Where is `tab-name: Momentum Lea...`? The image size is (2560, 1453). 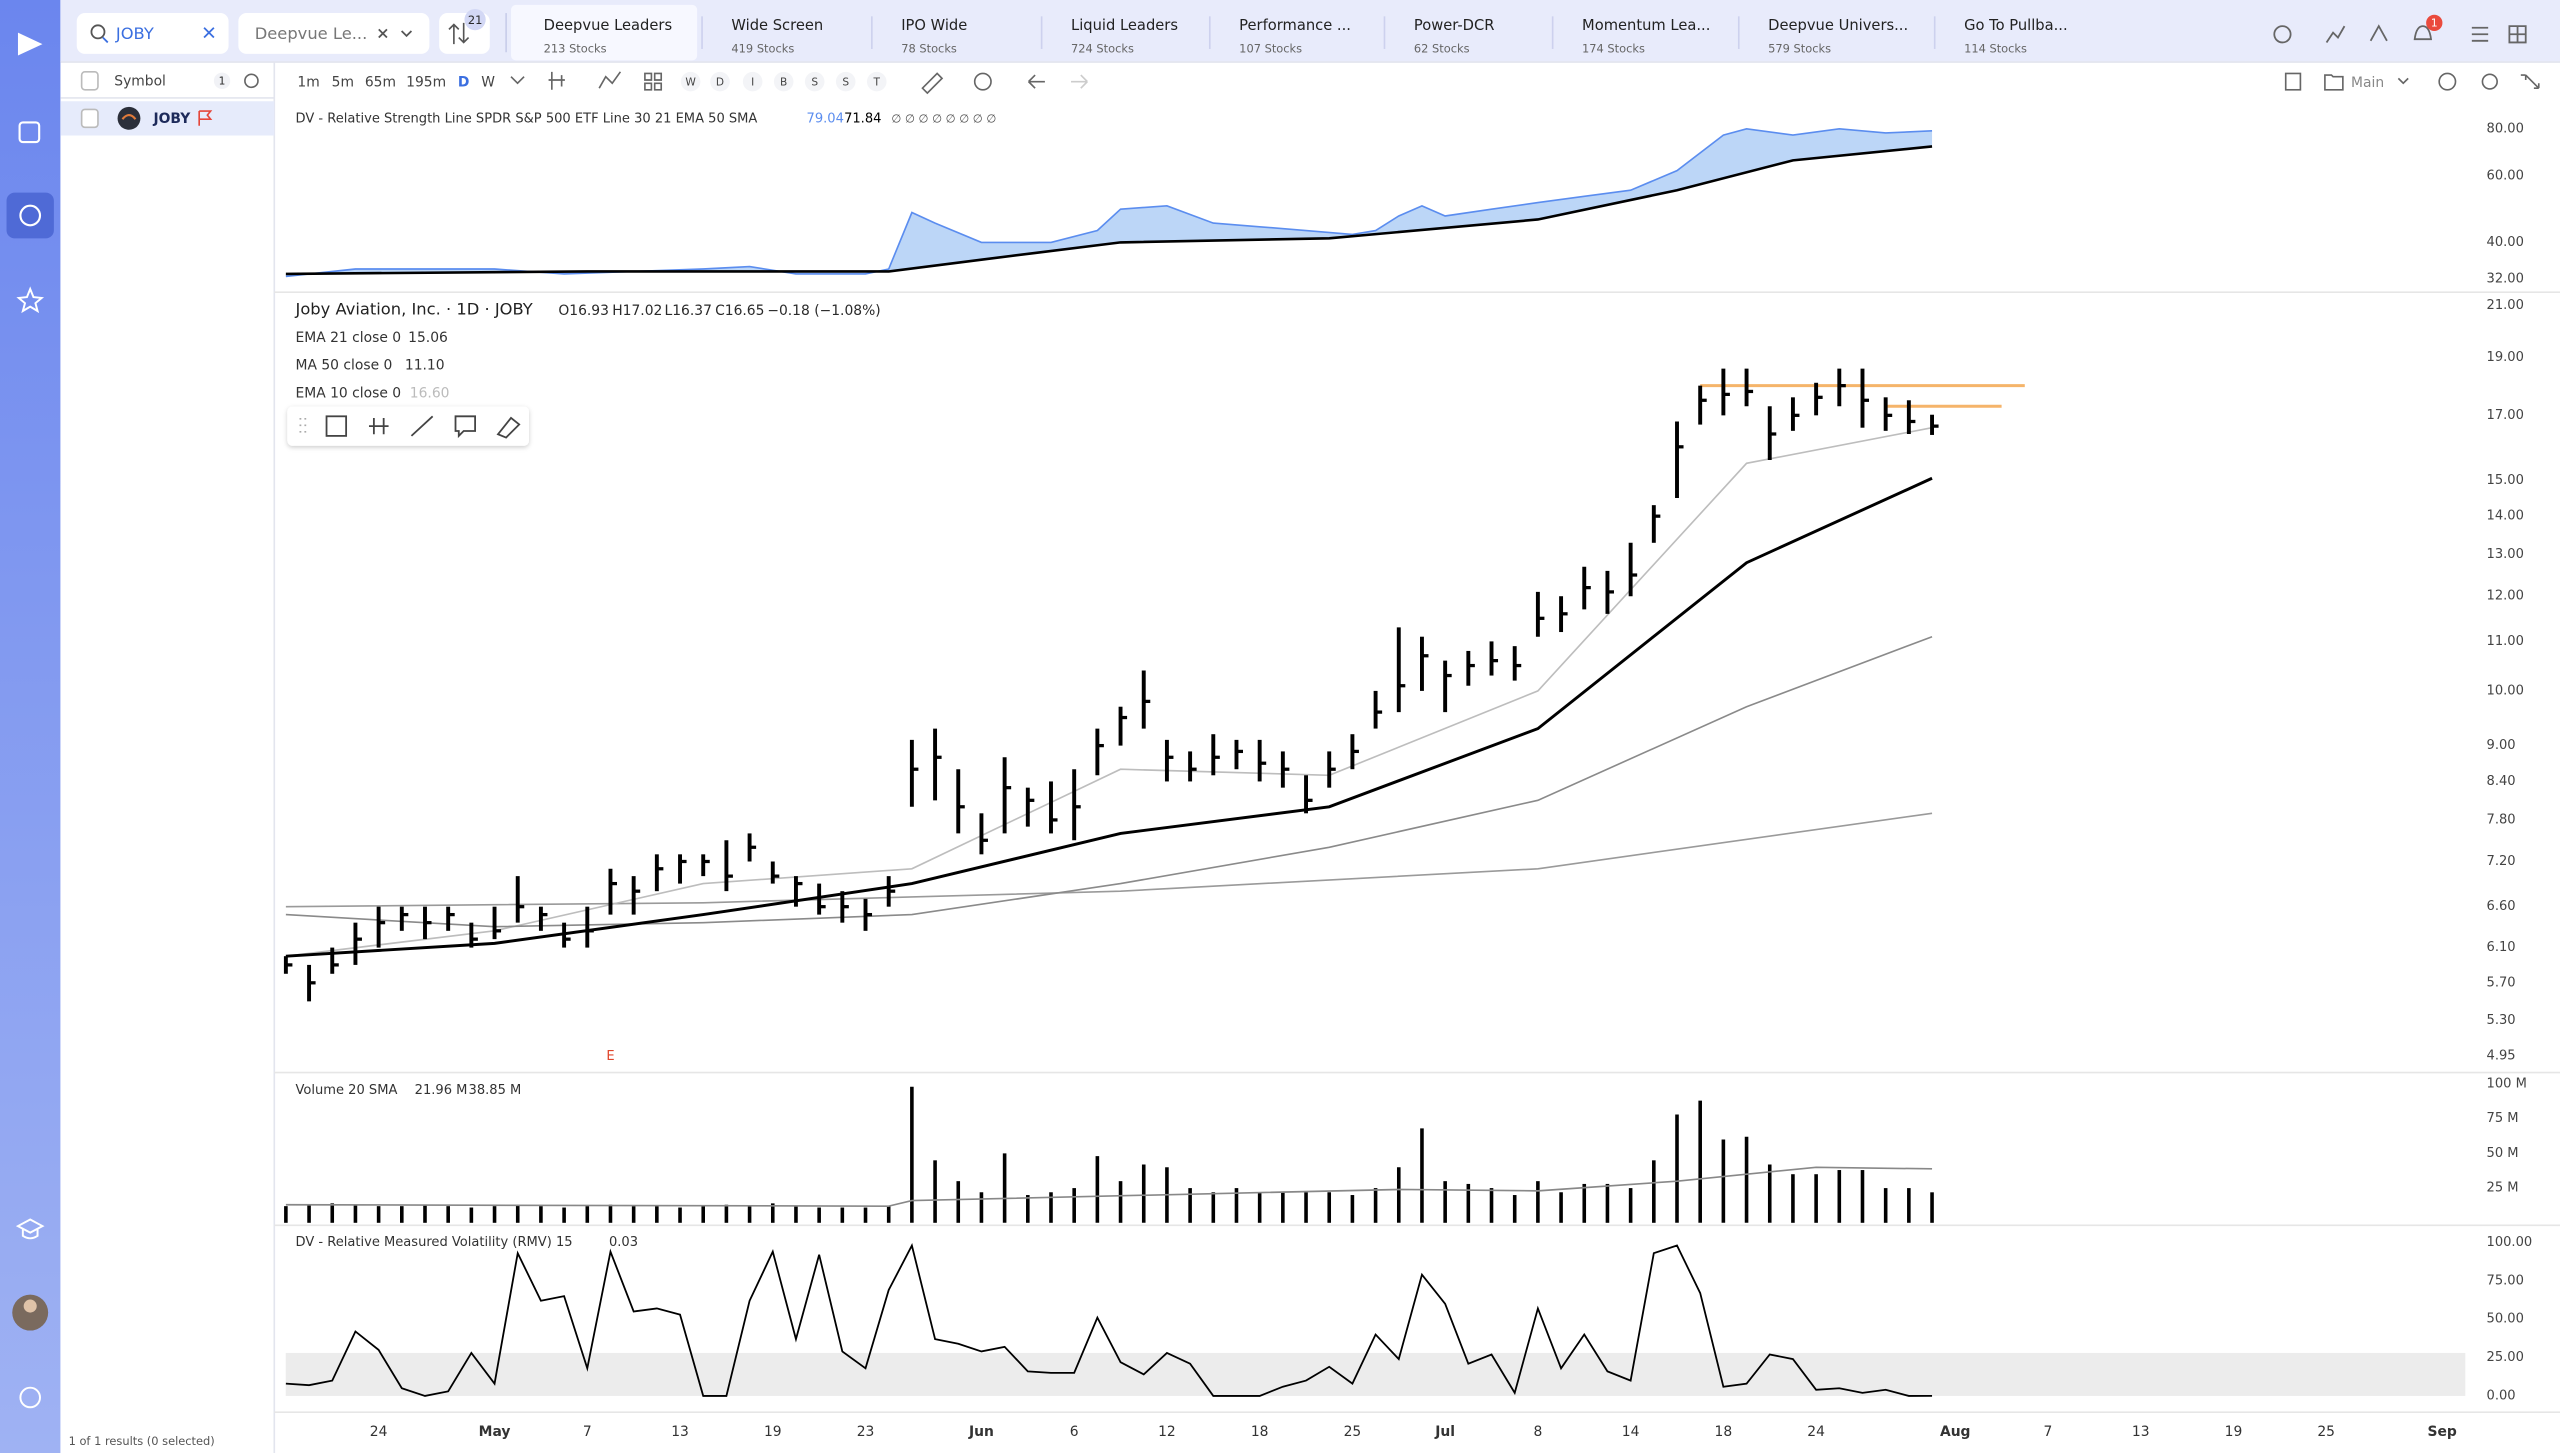
tab-name: Momentum Lea... is located at coordinates (1646, 25).